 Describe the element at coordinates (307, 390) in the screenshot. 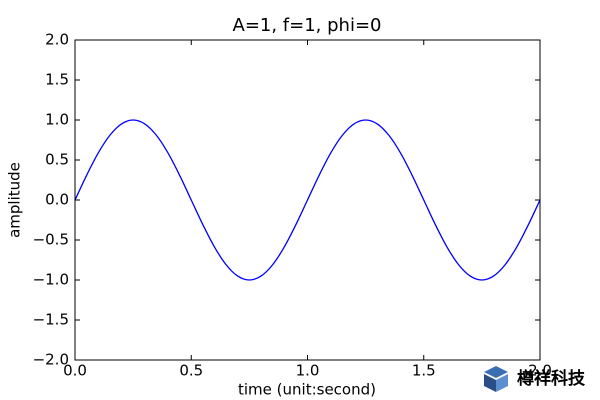

I see `x-axis-label: time (unit:second)` at that location.